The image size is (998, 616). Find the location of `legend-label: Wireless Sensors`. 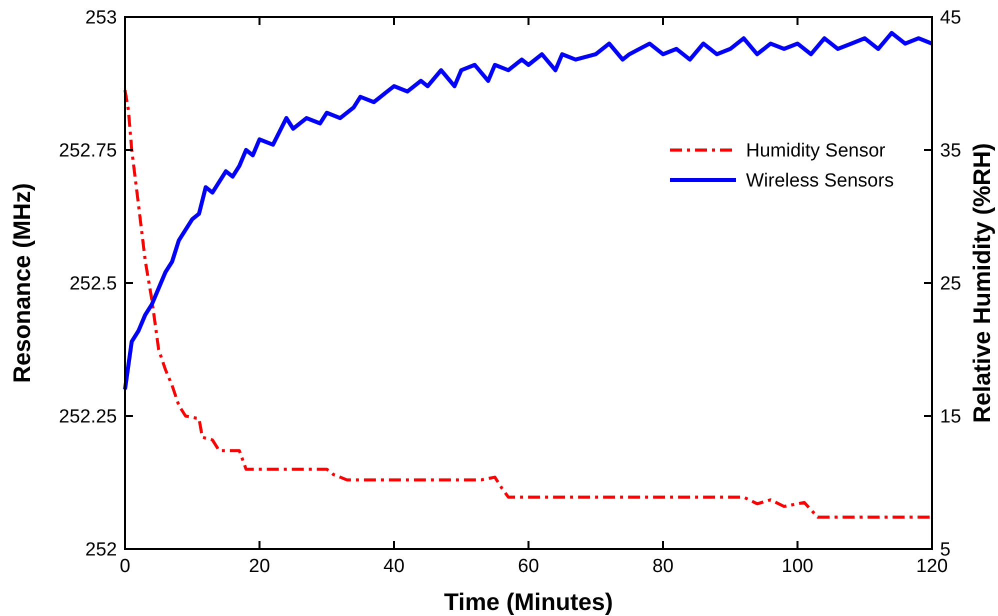

legend-label: Wireless Sensors is located at coordinates (820, 181).